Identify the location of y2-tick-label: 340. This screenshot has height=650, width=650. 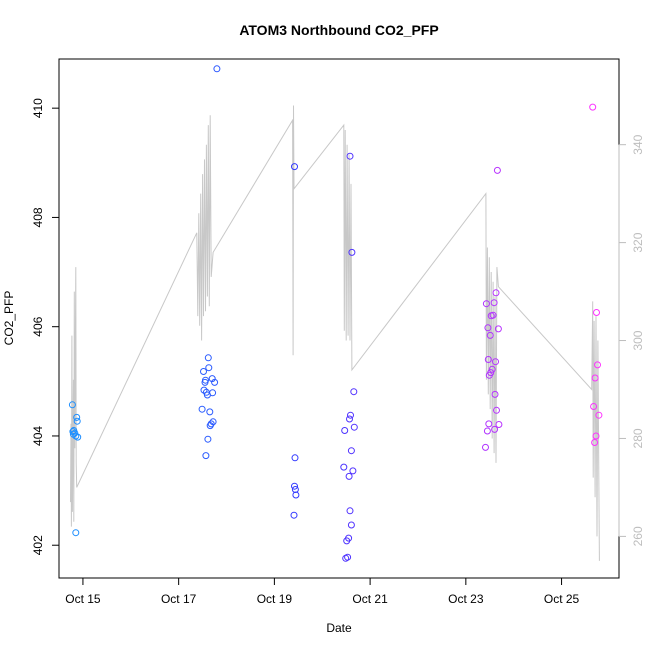
(638, 144).